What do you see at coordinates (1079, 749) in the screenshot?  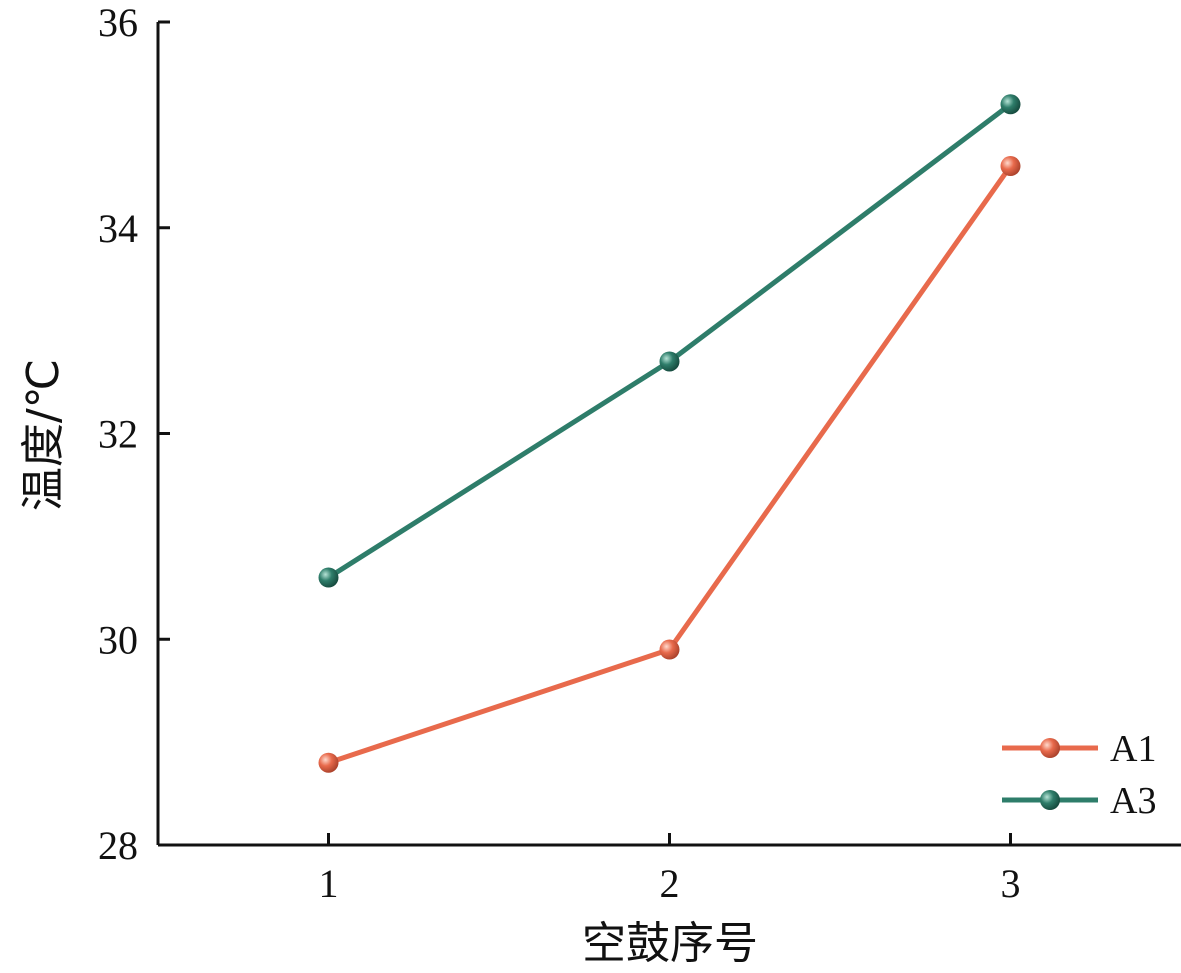 I see `legend-item: A1` at bounding box center [1079, 749].